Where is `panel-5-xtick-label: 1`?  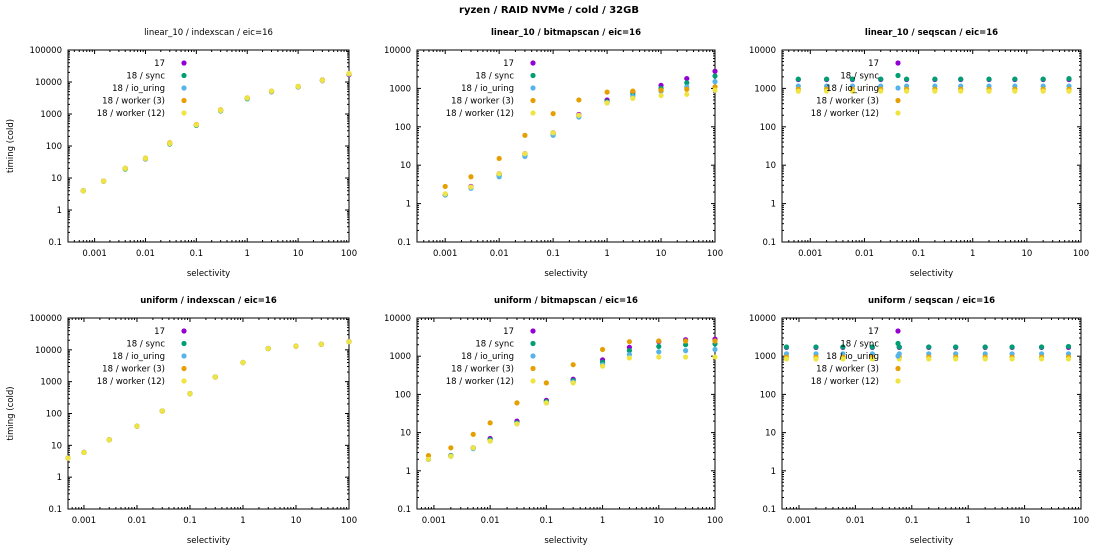
panel-5-xtick-label: 1 is located at coordinates (602, 521).